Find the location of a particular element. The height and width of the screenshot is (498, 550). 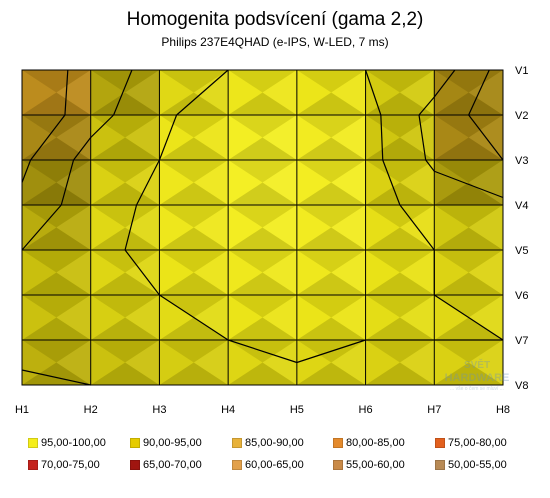

y-tick-label: V7 is located at coordinates (521, 341).